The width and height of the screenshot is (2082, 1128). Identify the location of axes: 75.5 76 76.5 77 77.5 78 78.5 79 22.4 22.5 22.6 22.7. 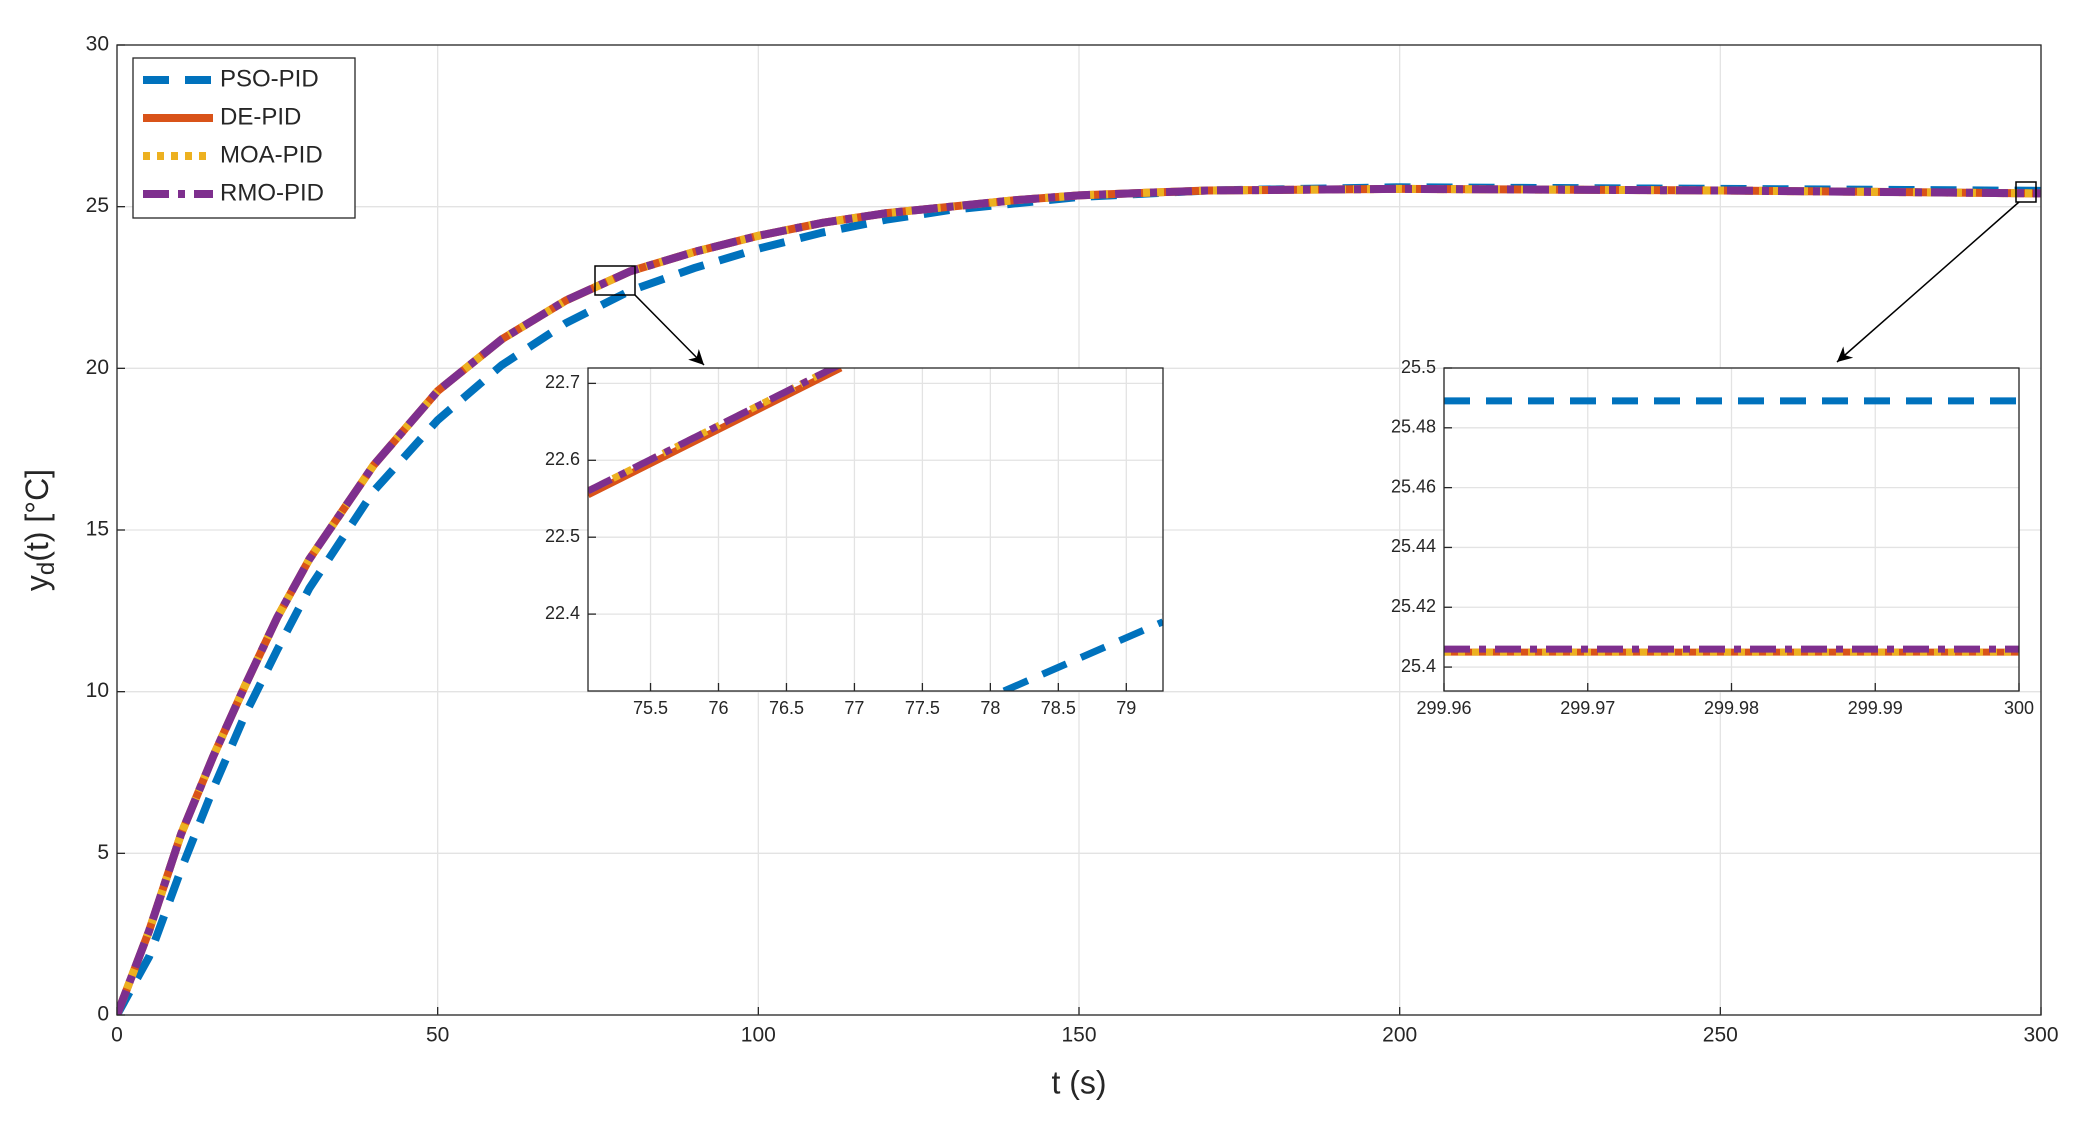
(854, 542).